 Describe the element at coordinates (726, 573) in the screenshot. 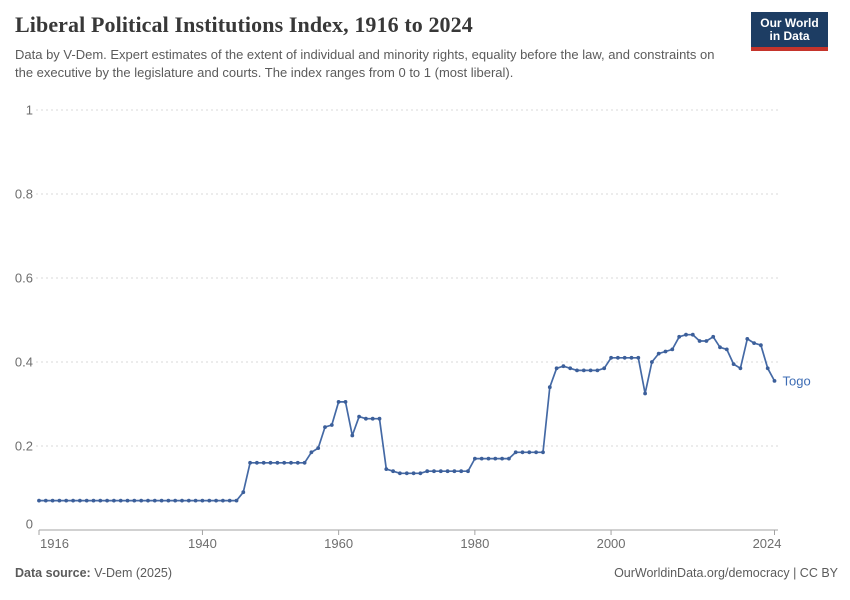

I see `owid-credit-link: OurWorldinData.org/democracy | CC BY` at that location.